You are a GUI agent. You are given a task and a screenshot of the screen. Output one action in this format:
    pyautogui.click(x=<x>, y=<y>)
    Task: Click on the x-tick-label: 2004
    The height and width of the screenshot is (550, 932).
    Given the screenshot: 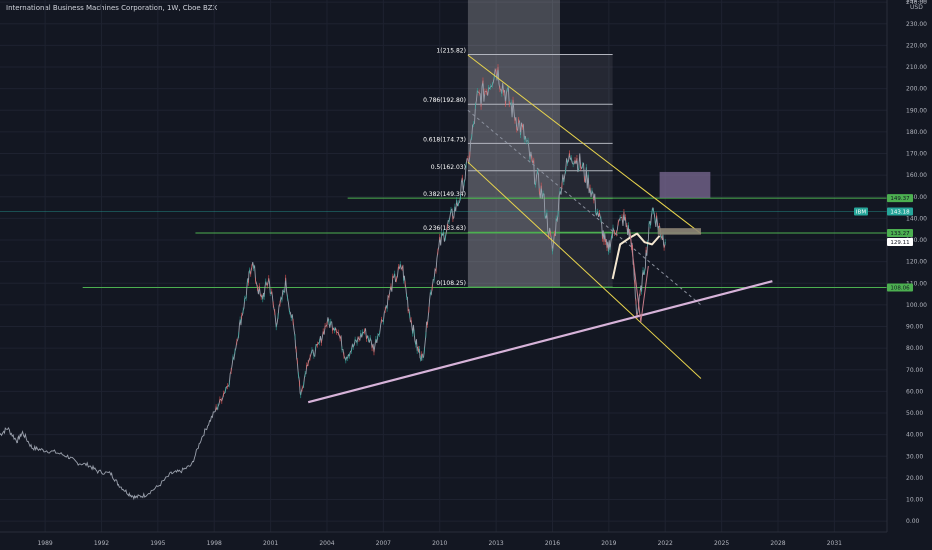 What is the action you would take?
    pyautogui.click(x=326, y=543)
    